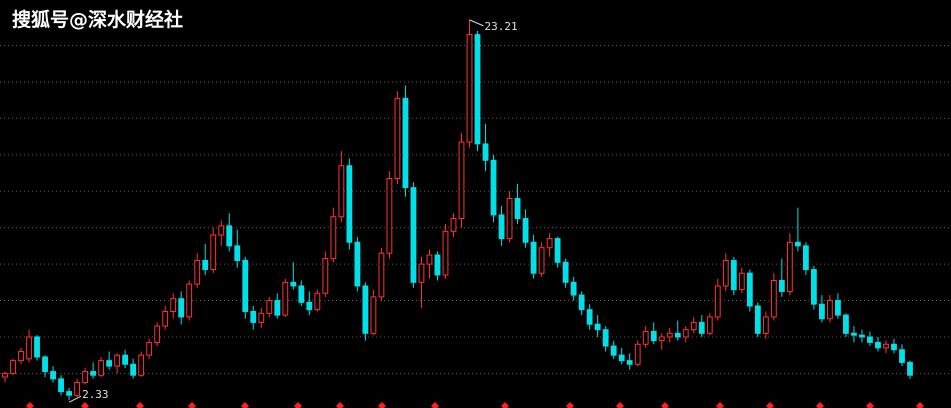 This screenshot has width=951, height=408. What do you see at coordinates (95, 394) in the screenshot?
I see `low-label: 2.33` at bounding box center [95, 394].